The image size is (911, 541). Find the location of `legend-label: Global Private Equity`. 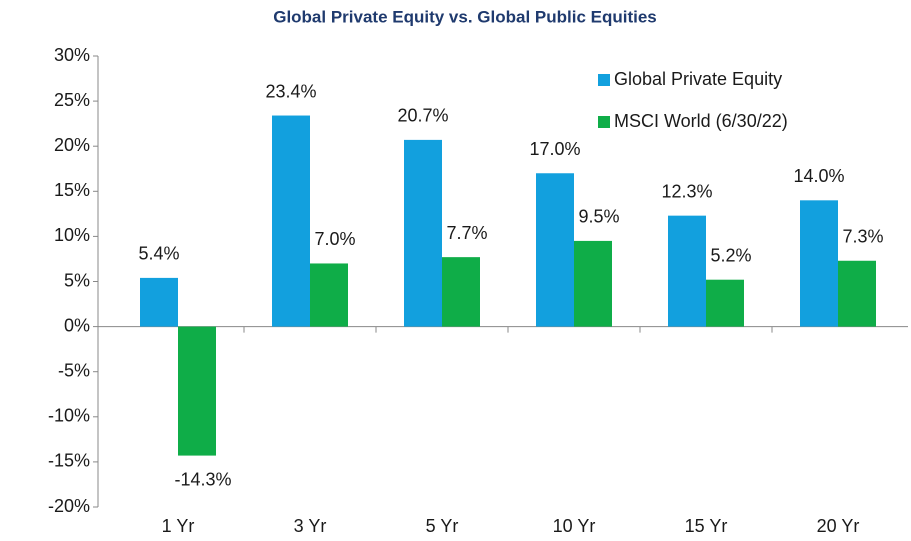

legend-label: Global Private Equity is located at coordinates (698, 79).